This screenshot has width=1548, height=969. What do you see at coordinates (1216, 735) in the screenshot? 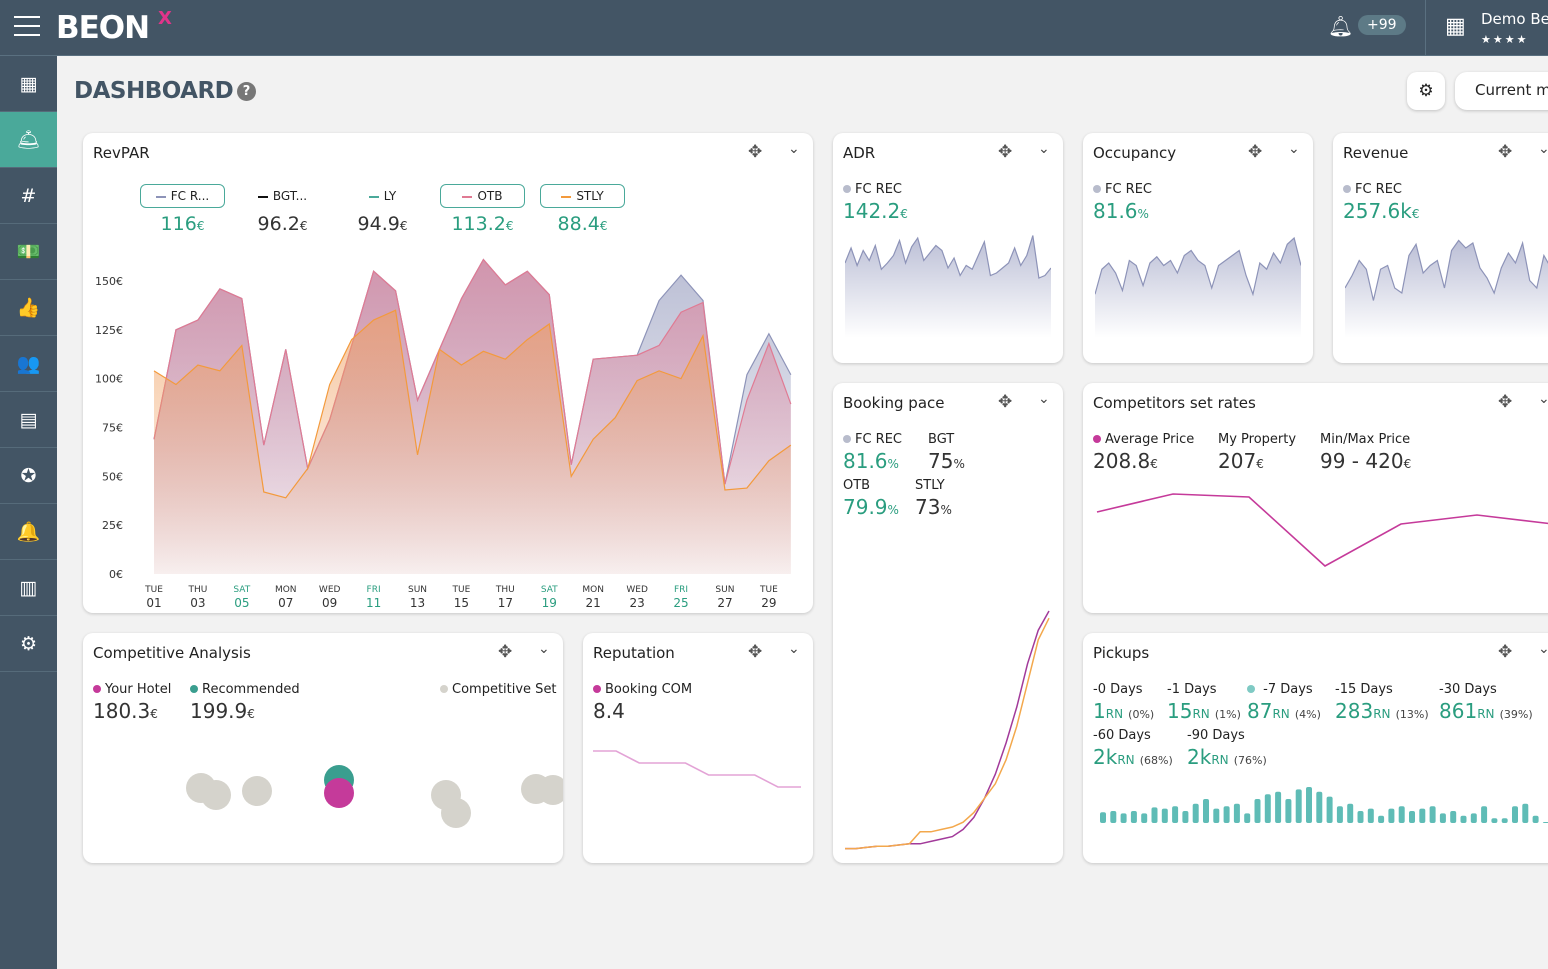
I see `pickup-label: -90 Days` at bounding box center [1216, 735].